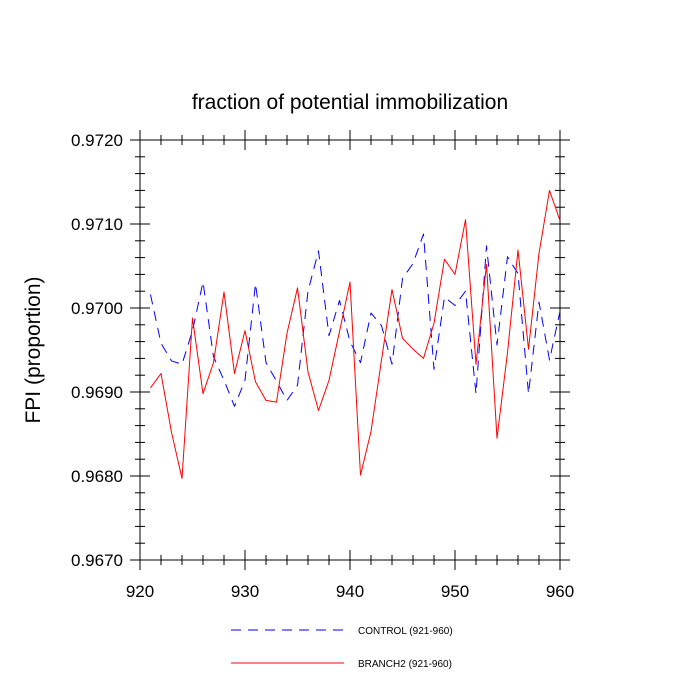 This screenshot has height=700, width=700. Describe the element at coordinates (97, 476) in the screenshot. I see `y-tick-label: 0.9680` at that location.